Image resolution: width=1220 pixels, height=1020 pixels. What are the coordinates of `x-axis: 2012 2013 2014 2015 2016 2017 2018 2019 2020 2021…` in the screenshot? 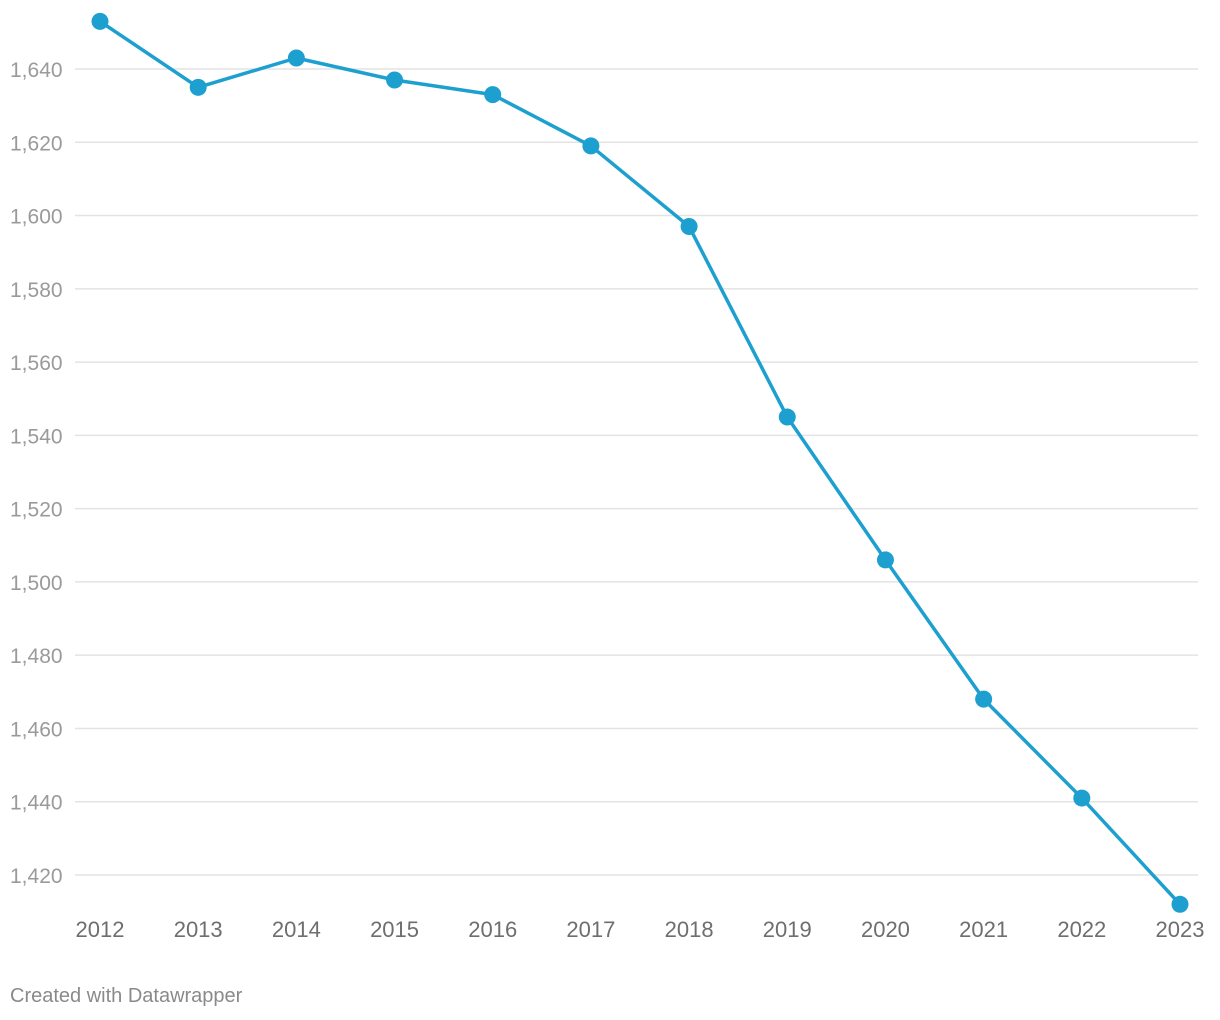 It's located at (640, 929).